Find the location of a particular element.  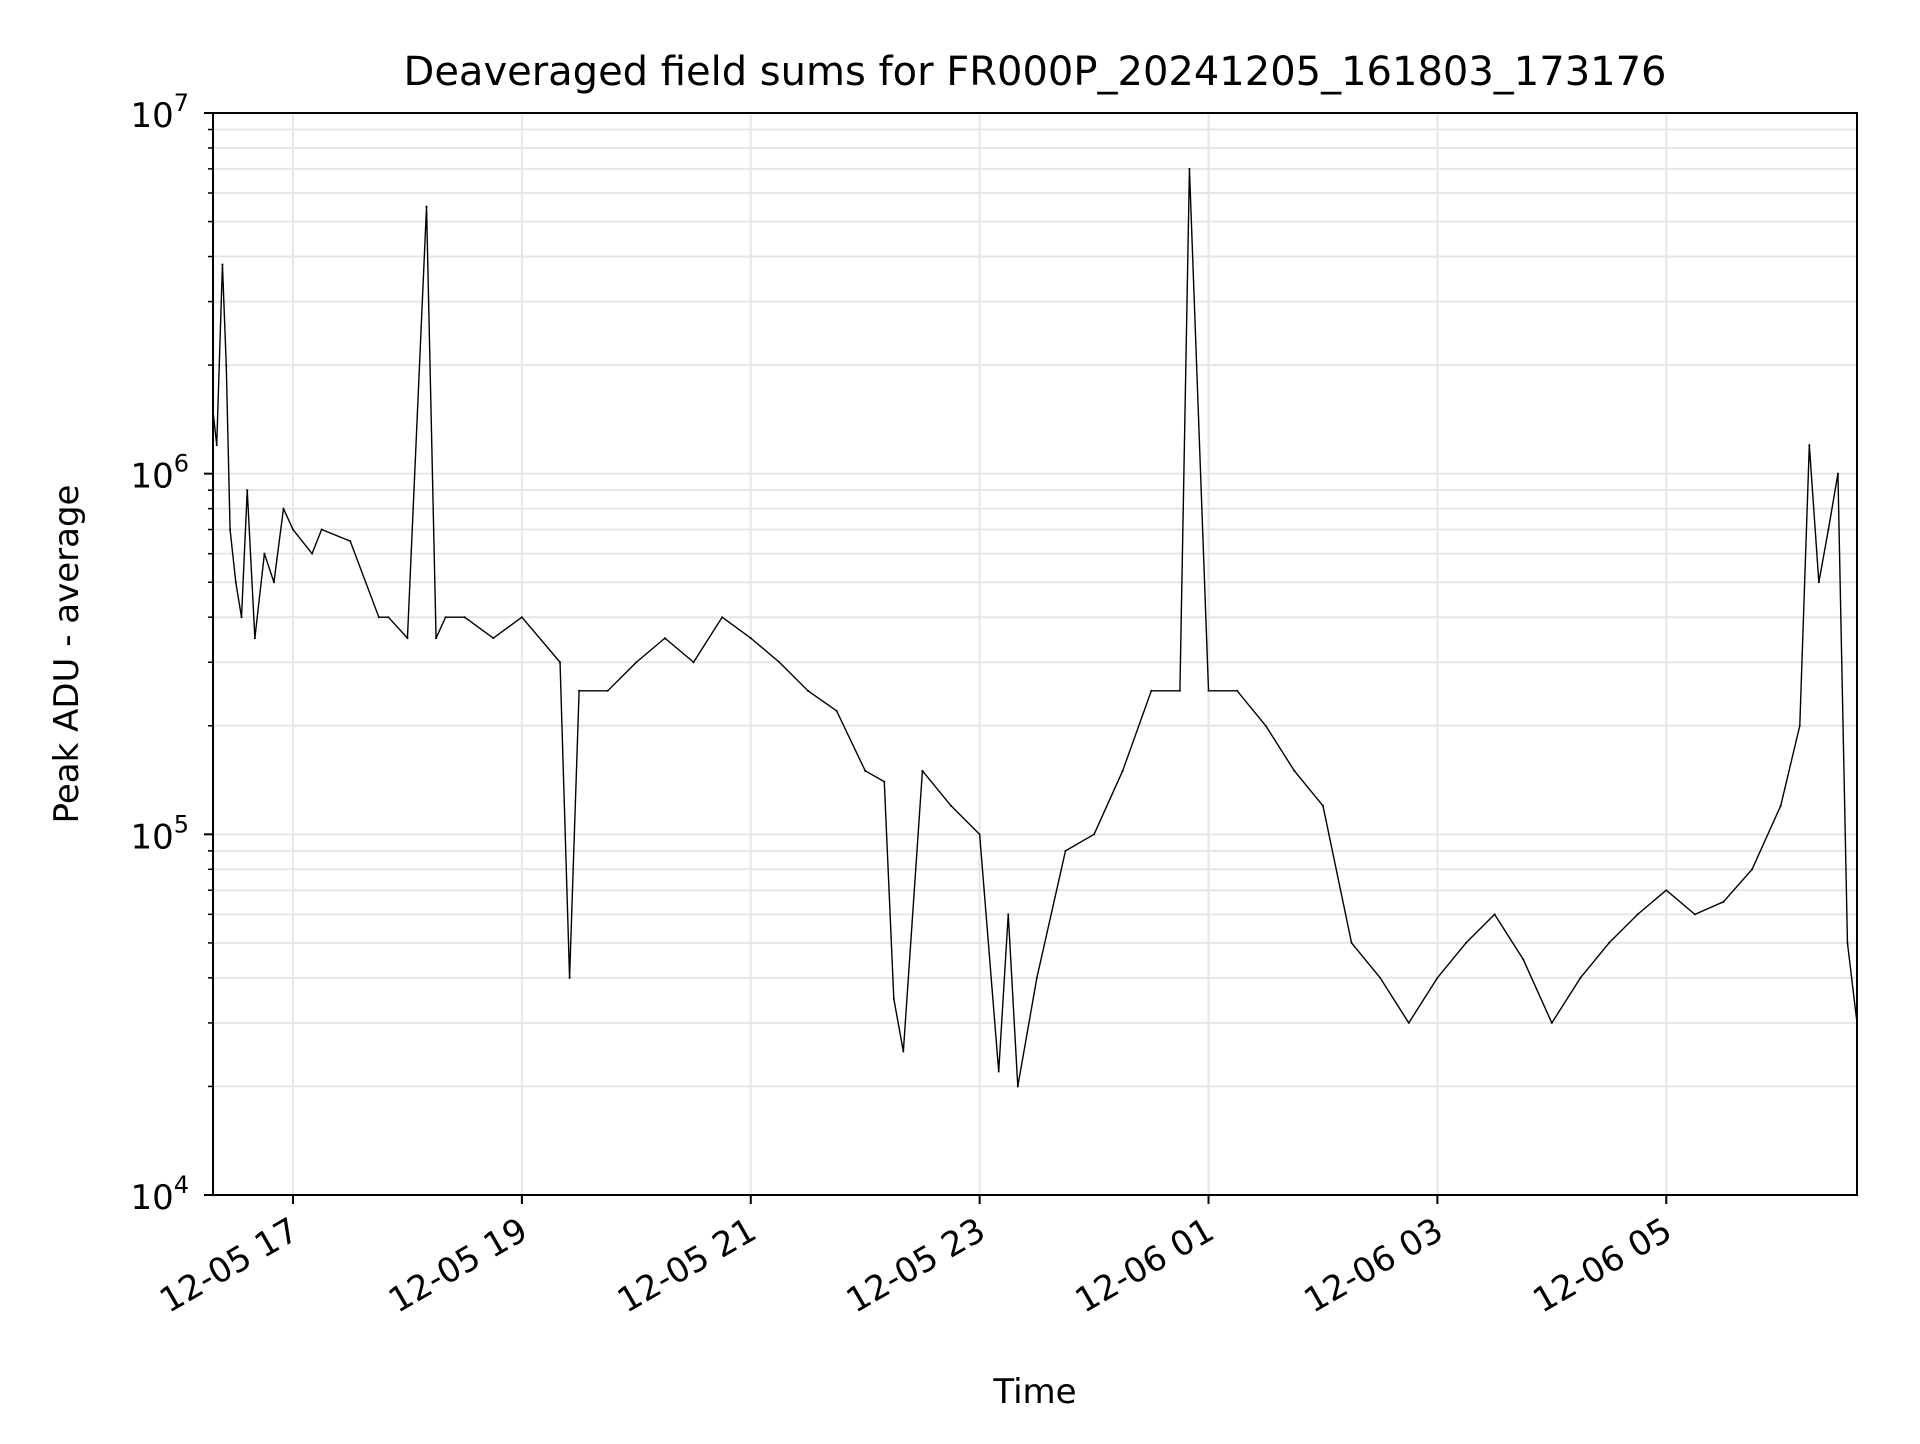

x-tick-label: 12-05 19 is located at coordinates (458, 1265).